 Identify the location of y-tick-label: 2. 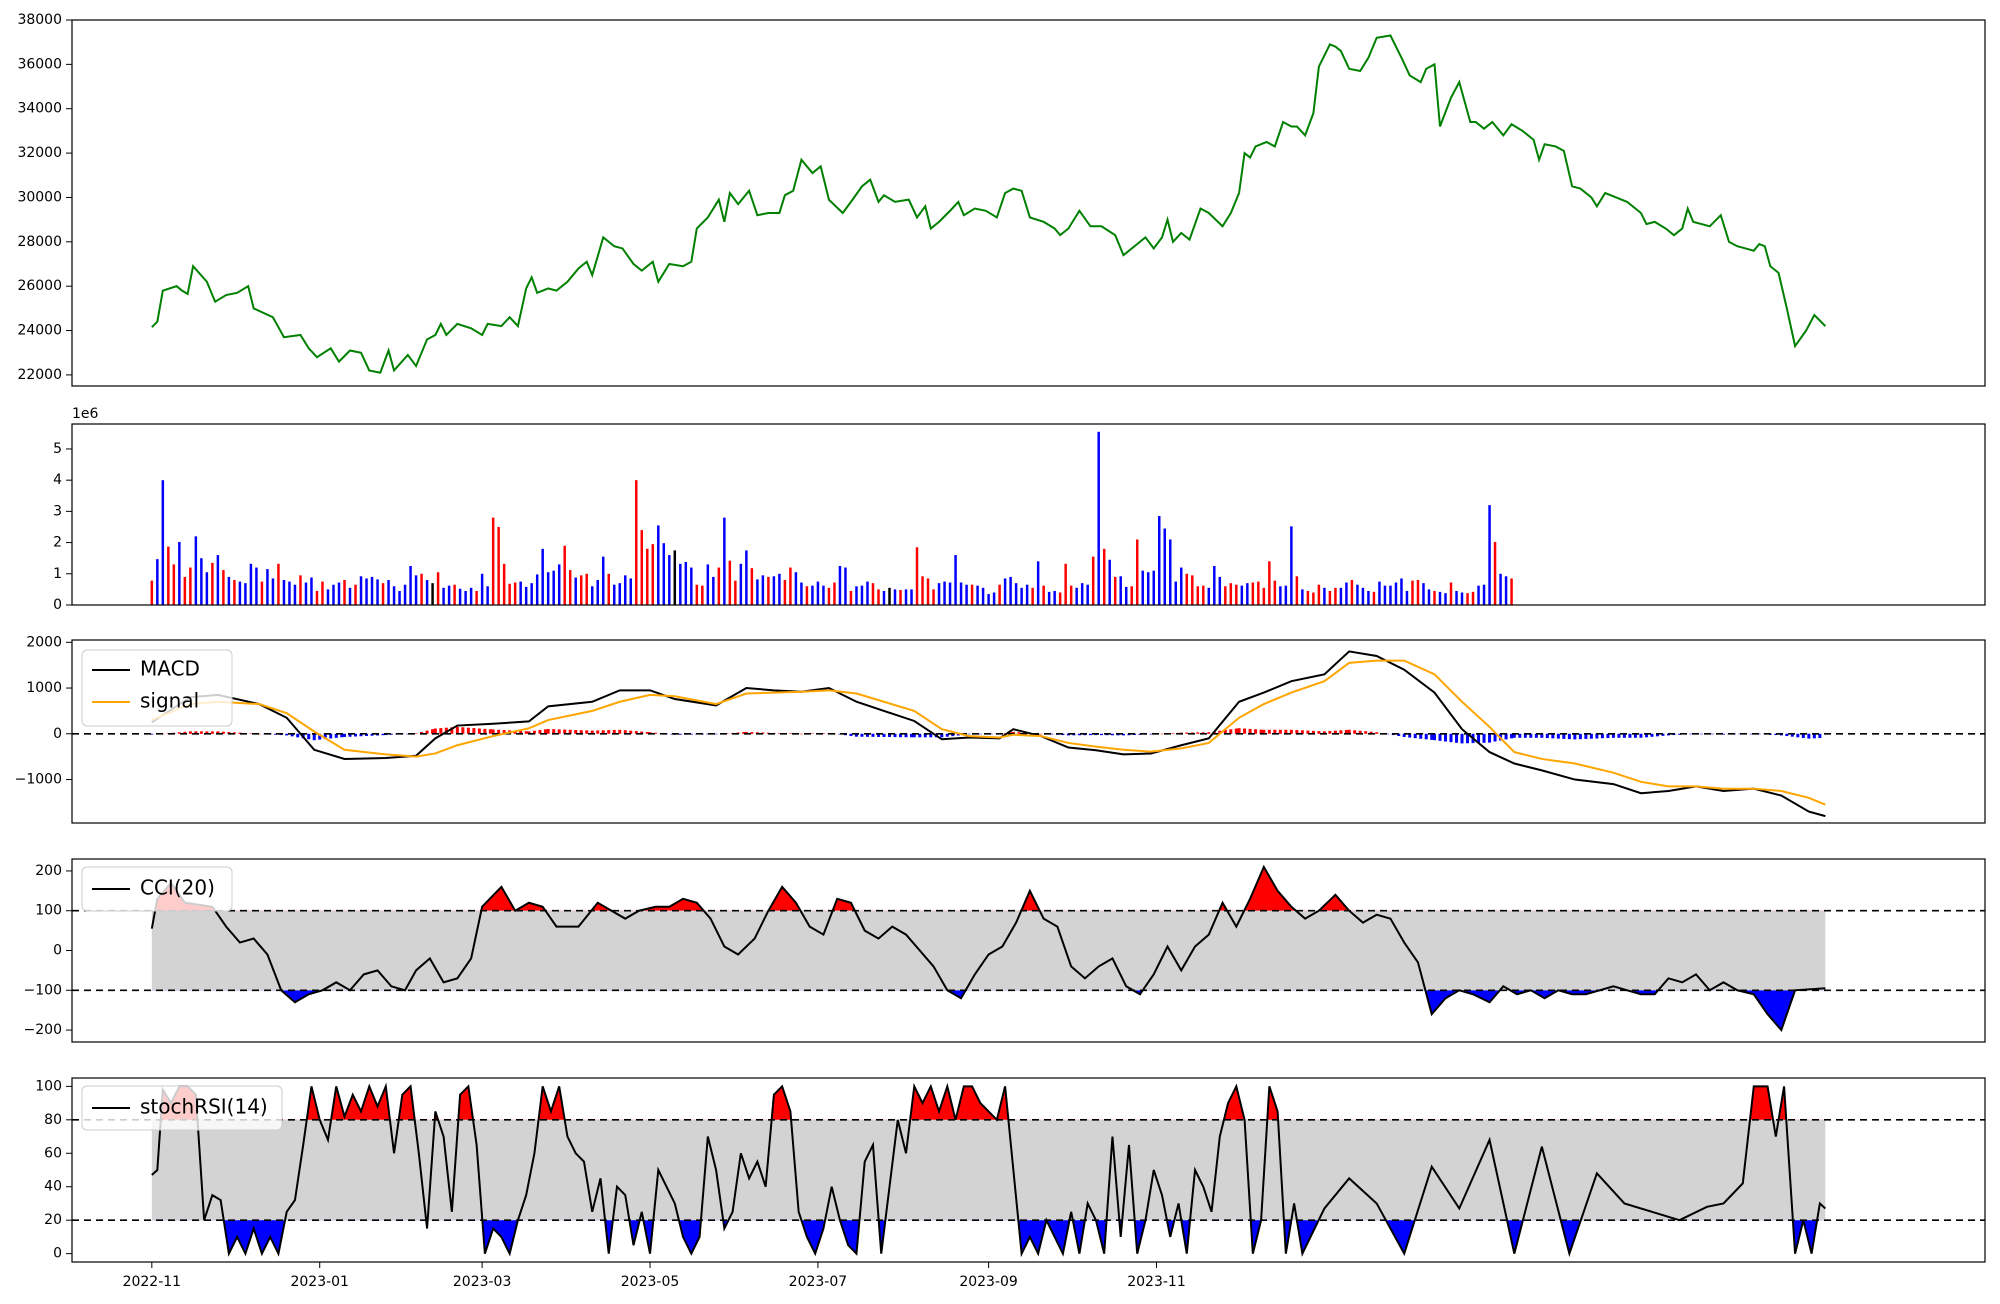
(57, 543).